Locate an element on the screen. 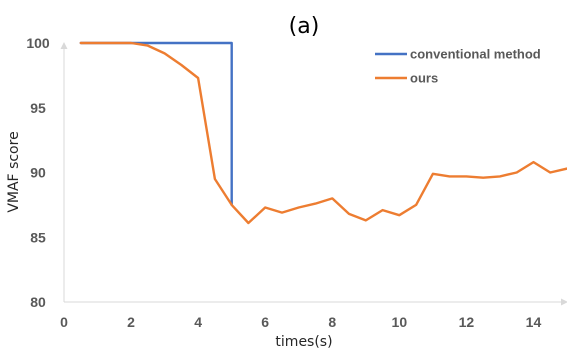  y-tick-label: 80 is located at coordinates (38, 302).